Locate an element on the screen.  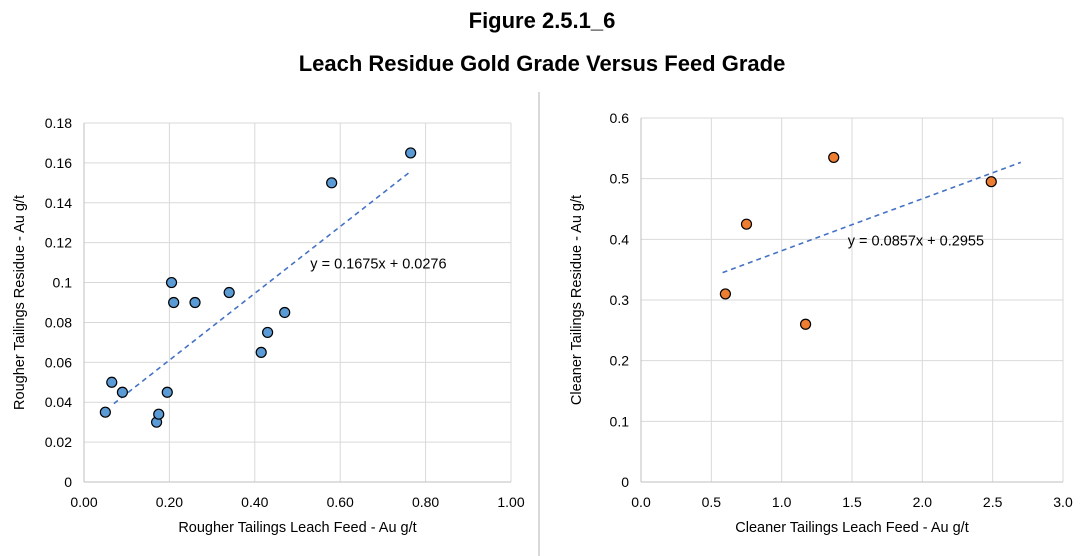
y-tick-label: 0.04 is located at coordinates (58, 402).